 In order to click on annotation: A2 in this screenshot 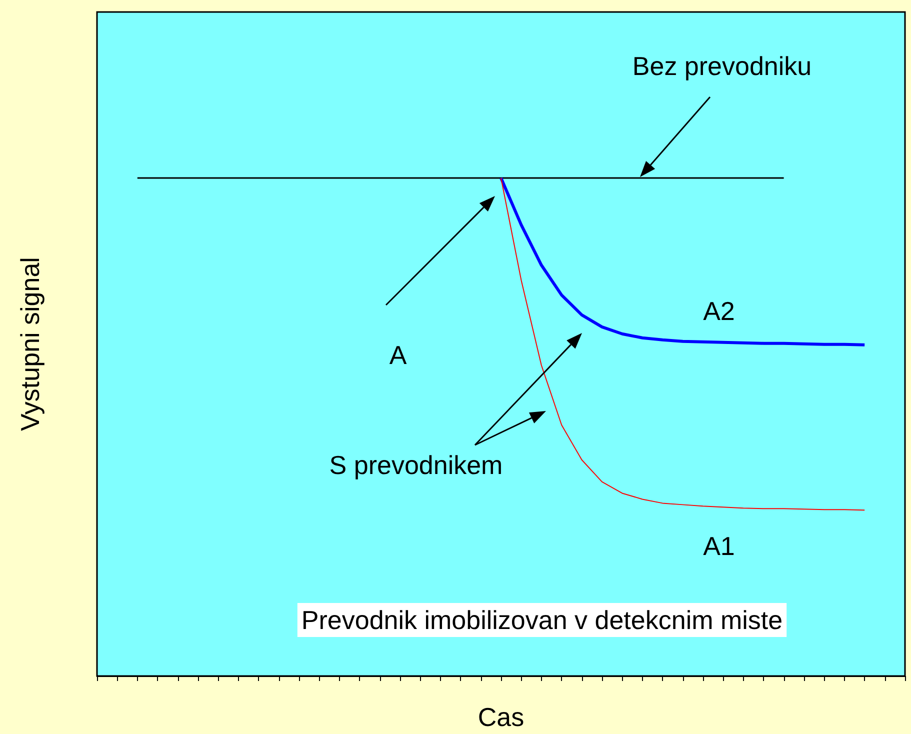, I will do `click(719, 311)`.